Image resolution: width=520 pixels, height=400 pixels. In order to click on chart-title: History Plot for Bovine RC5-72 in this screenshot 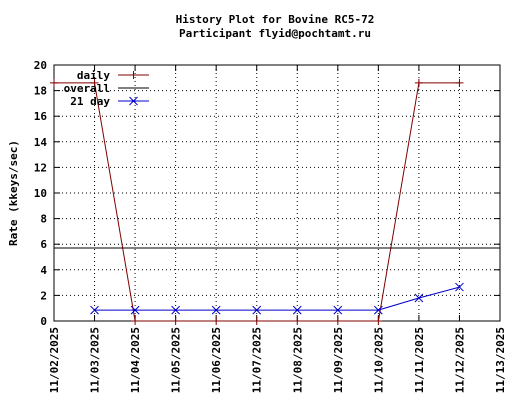, I will do `click(275, 19)`.